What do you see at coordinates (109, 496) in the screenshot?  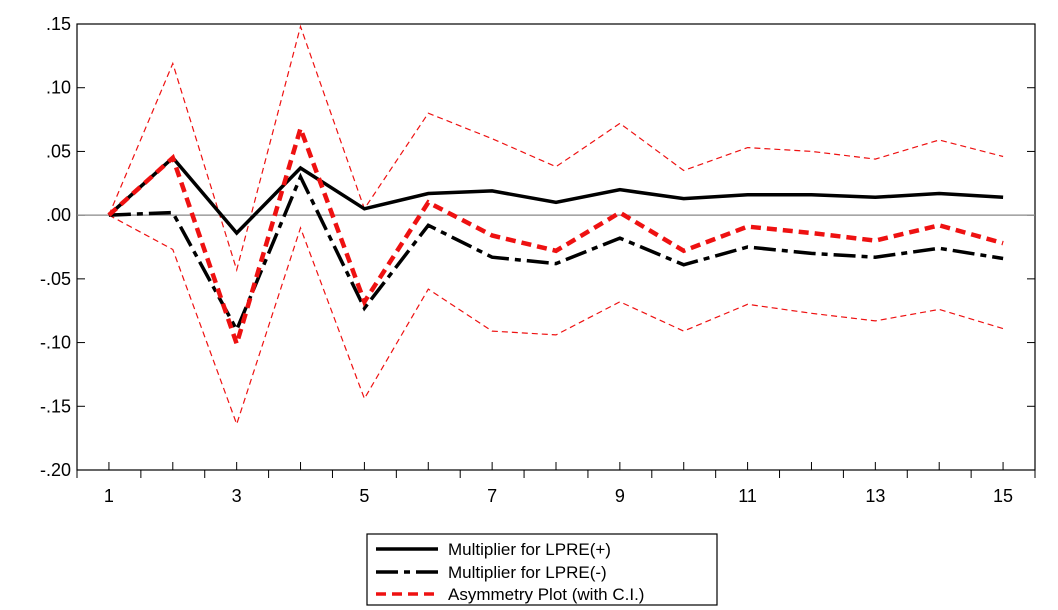 I see `x-tick-label: 1` at bounding box center [109, 496].